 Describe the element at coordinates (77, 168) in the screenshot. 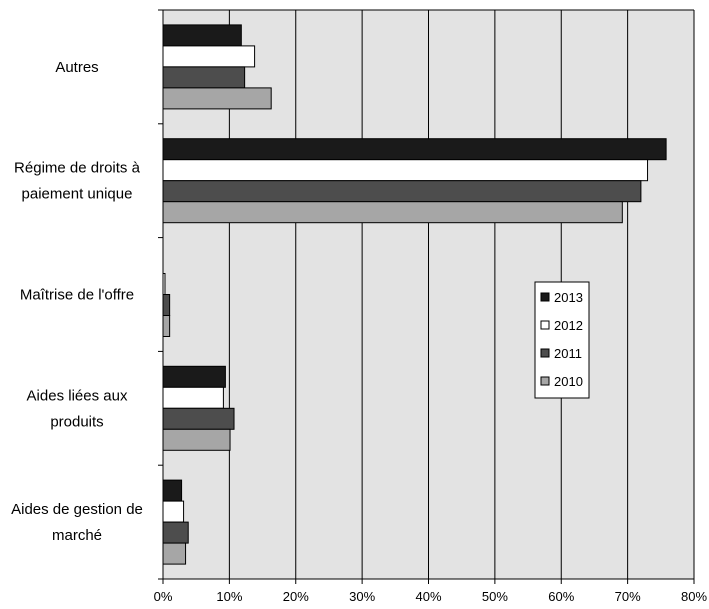

I see `category-label: Régime de droits à` at that location.